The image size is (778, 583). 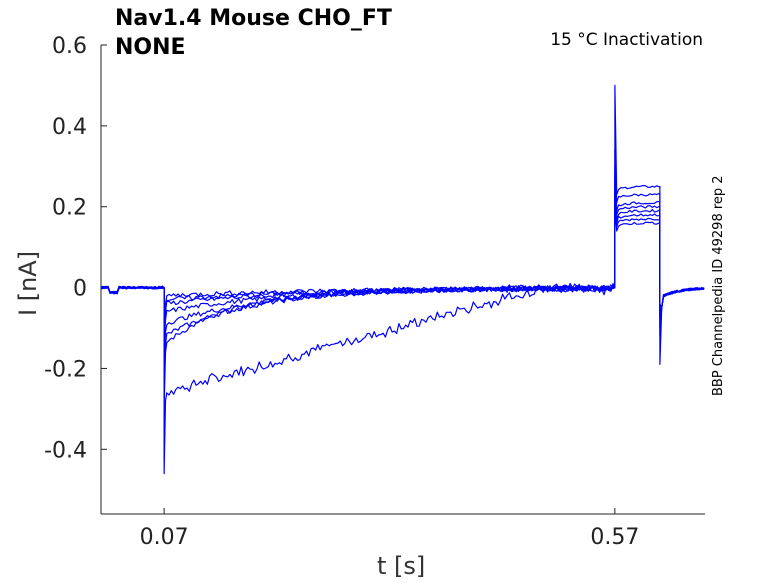 I want to click on chart-title: Nav1.4 Mouse CHO_FT, so click(x=253, y=18).